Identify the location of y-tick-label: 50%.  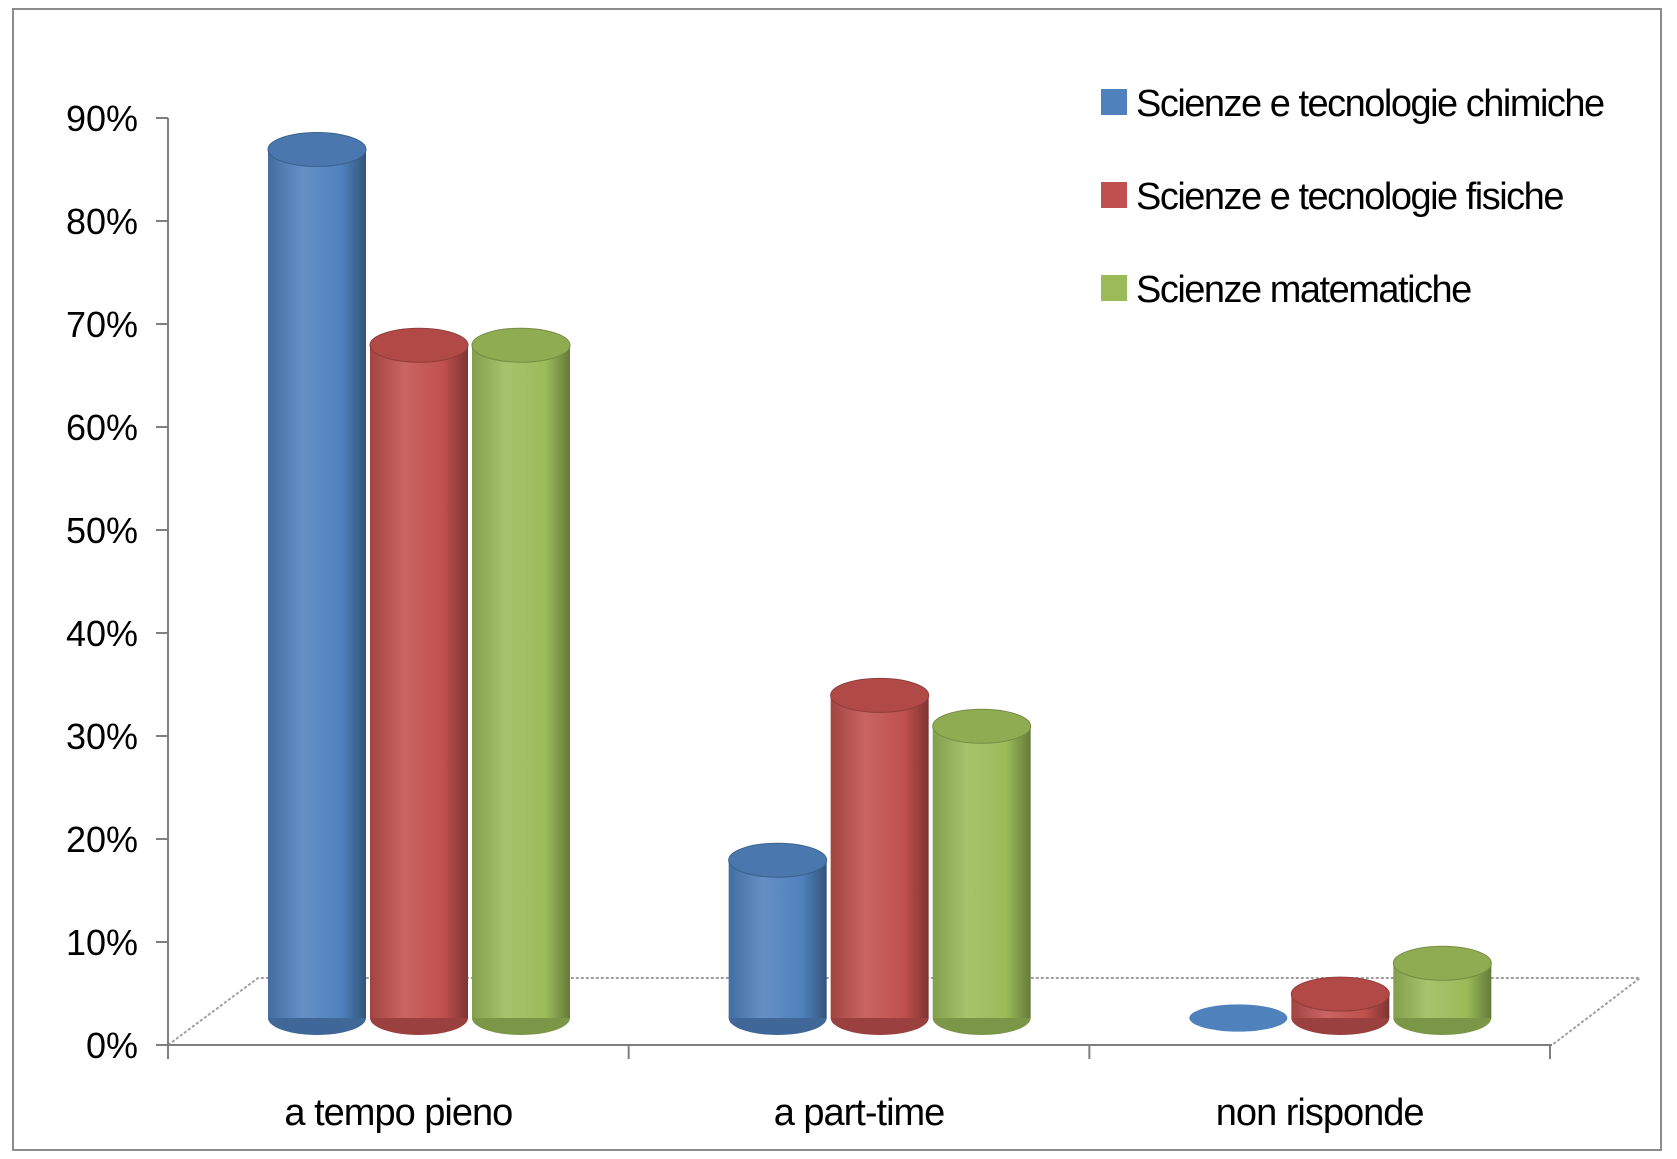
(102, 530).